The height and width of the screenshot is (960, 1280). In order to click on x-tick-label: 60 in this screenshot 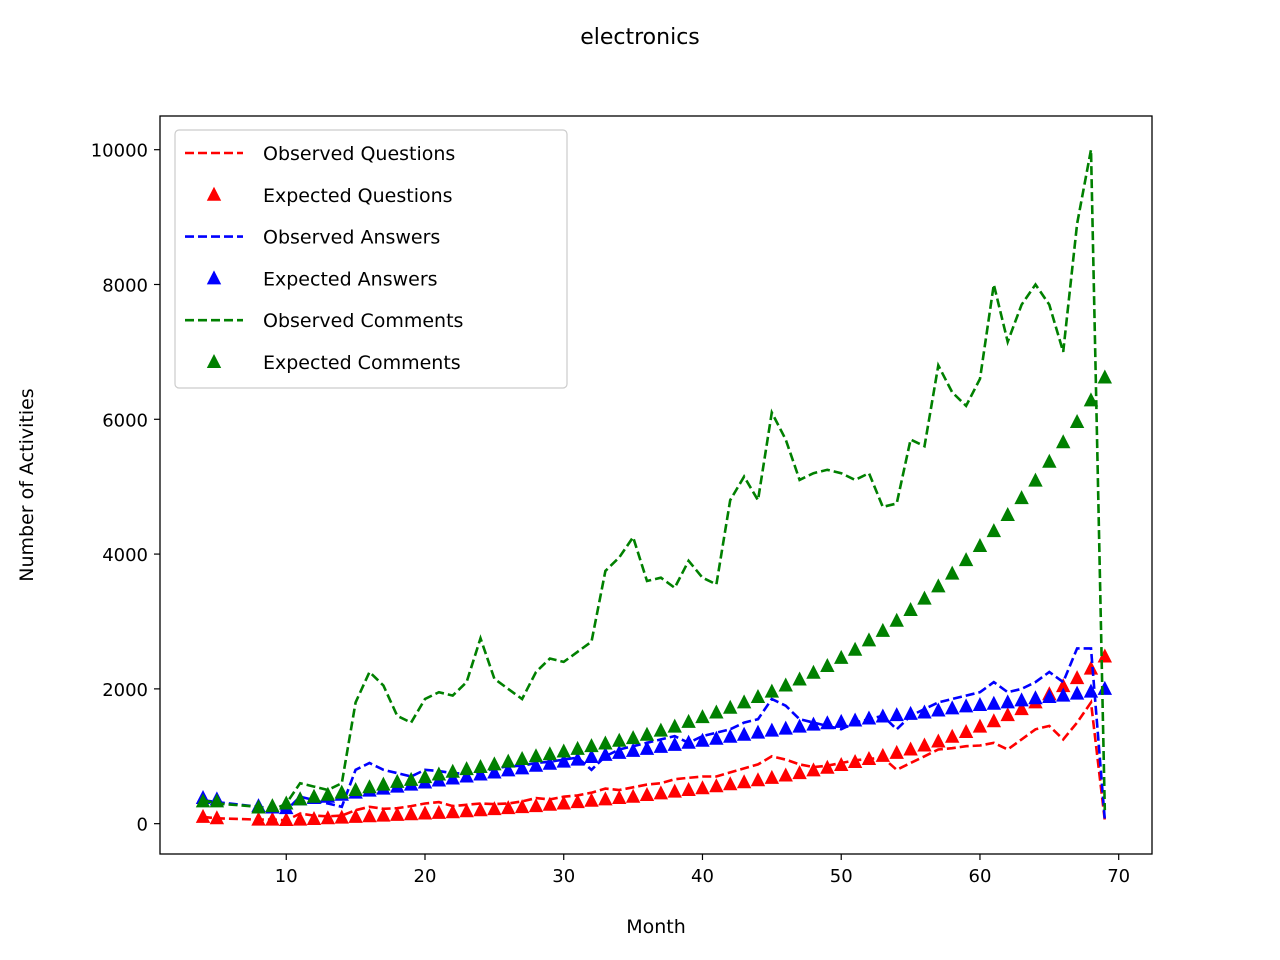, I will do `click(980, 876)`.